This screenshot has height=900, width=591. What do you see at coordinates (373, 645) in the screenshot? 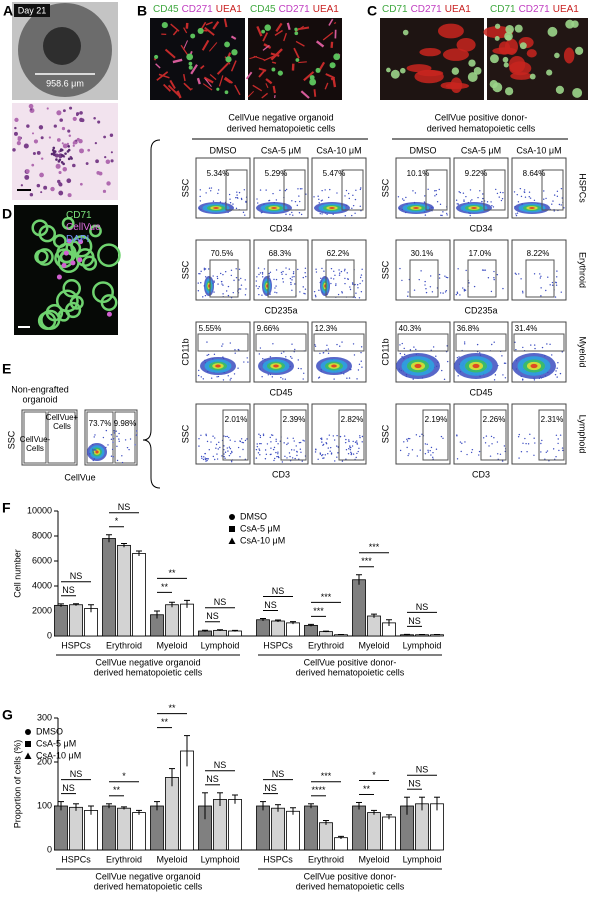
I see `x-tick-label: Myeloid` at bounding box center [373, 645].